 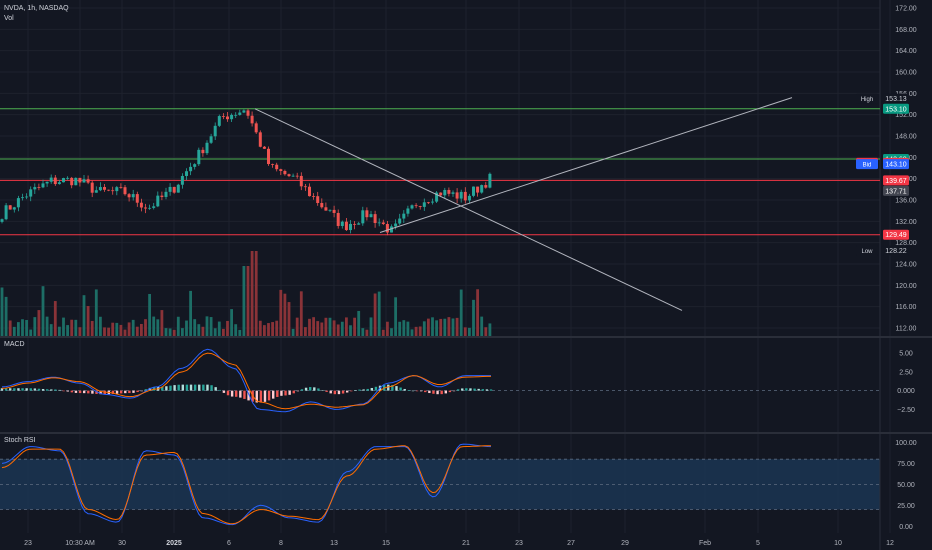 I want to click on price-tick-label: 112.00, so click(x=906, y=329).